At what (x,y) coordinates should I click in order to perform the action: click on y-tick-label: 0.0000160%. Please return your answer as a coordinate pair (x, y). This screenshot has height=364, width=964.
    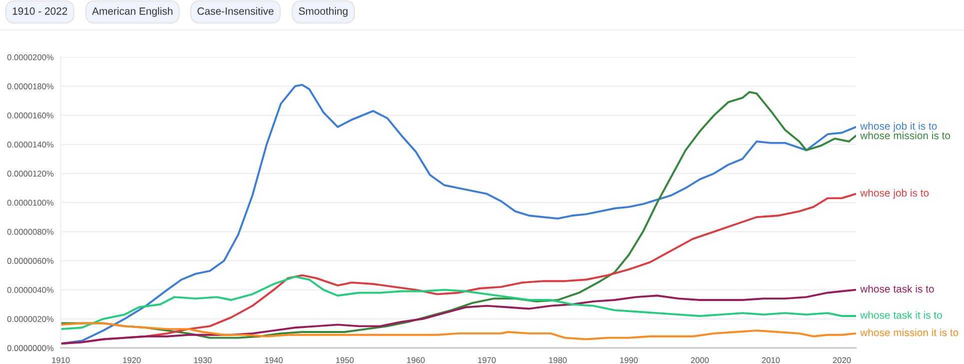
    Looking at the image, I should click on (30, 115).